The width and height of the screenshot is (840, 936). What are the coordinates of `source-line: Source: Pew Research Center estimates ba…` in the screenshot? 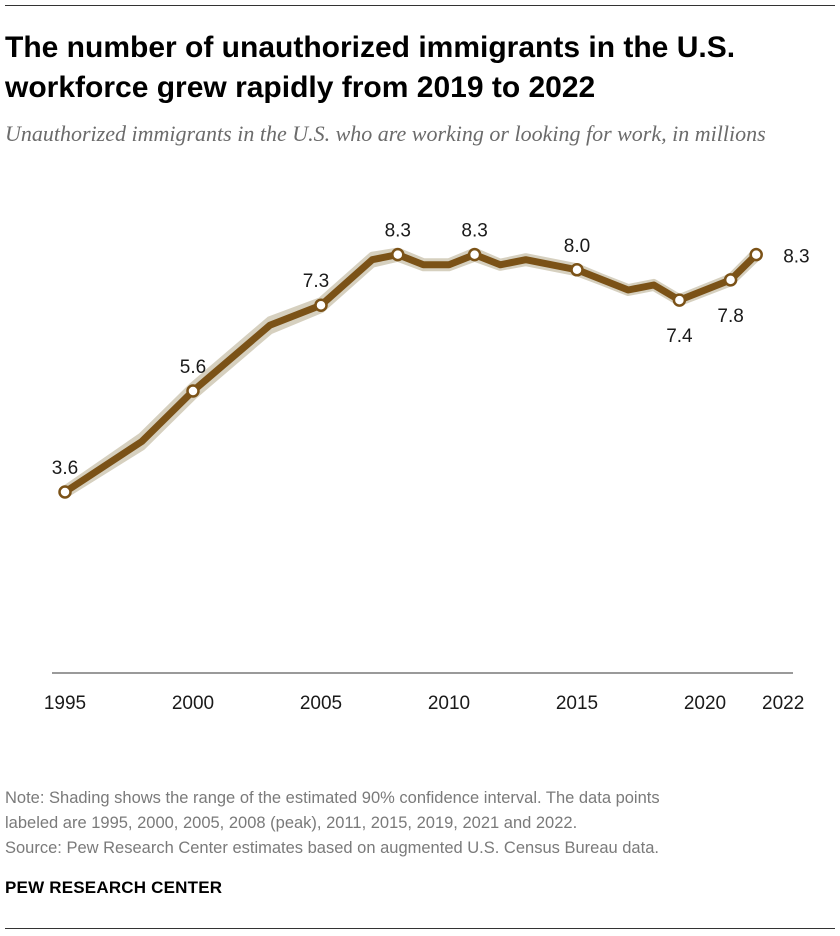 It's located at (332, 848).